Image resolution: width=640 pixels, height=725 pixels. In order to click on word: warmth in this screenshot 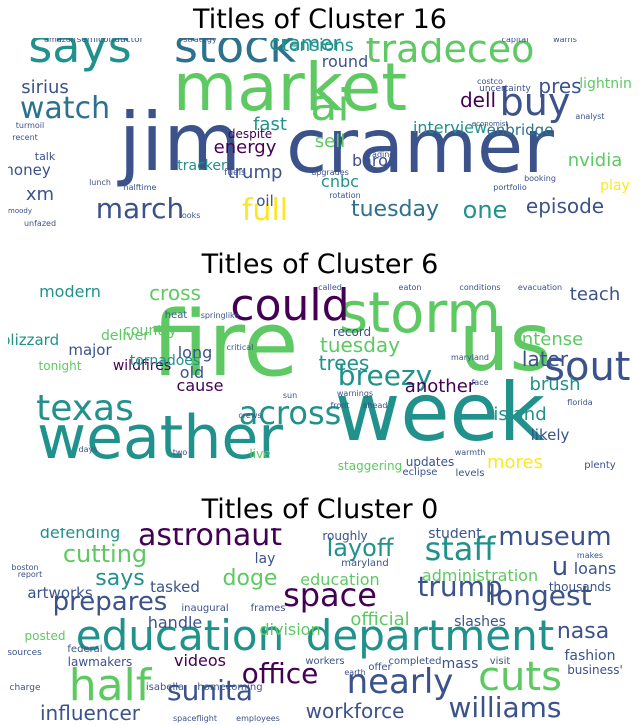, I will do `click(470, 452)`.